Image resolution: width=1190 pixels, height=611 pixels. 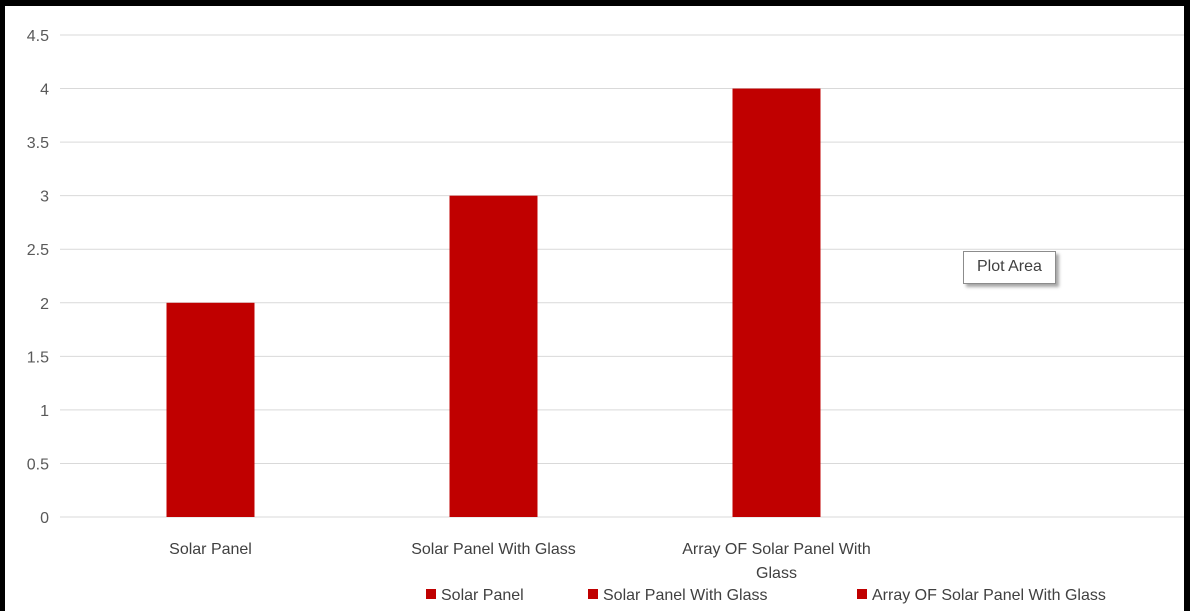 I want to click on y-tick-label: 0, so click(x=44, y=518).